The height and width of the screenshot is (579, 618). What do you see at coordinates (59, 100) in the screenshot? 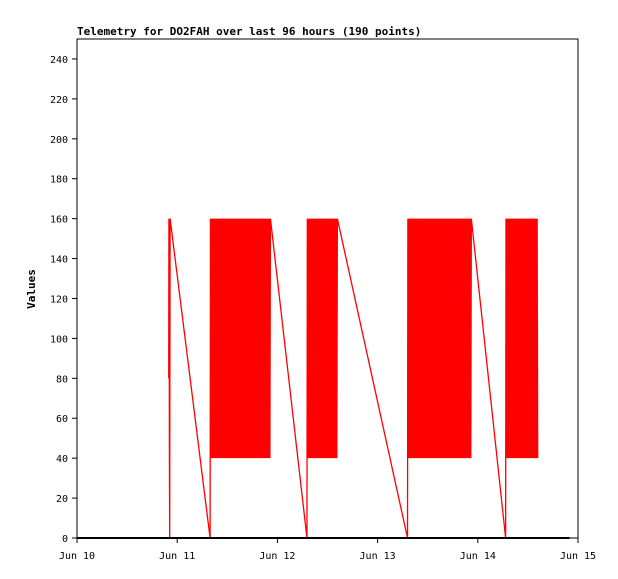
I see `y-tick-label: 220` at bounding box center [59, 100].